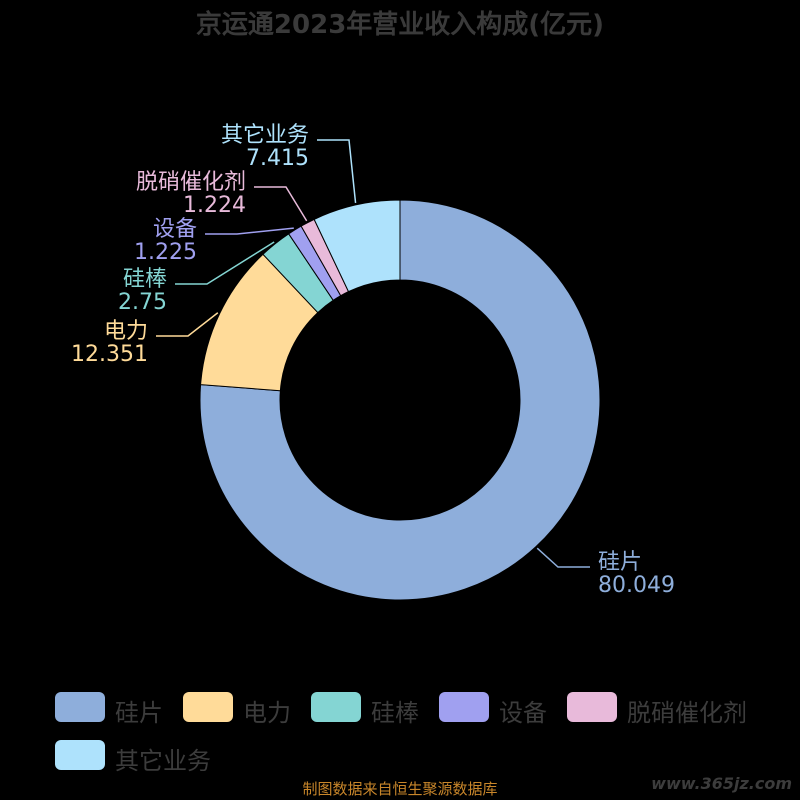  Describe the element at coordinates (636, 585) in the screenshot. I see `slice-value-0: 80.049` at that location.